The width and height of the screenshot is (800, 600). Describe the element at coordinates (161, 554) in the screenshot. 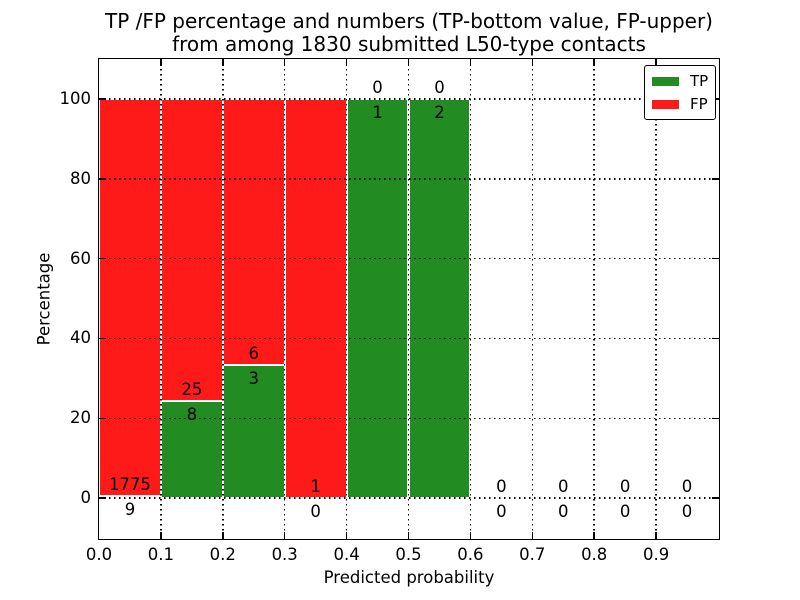

I see `x-tick-label: 0.1` at that location.